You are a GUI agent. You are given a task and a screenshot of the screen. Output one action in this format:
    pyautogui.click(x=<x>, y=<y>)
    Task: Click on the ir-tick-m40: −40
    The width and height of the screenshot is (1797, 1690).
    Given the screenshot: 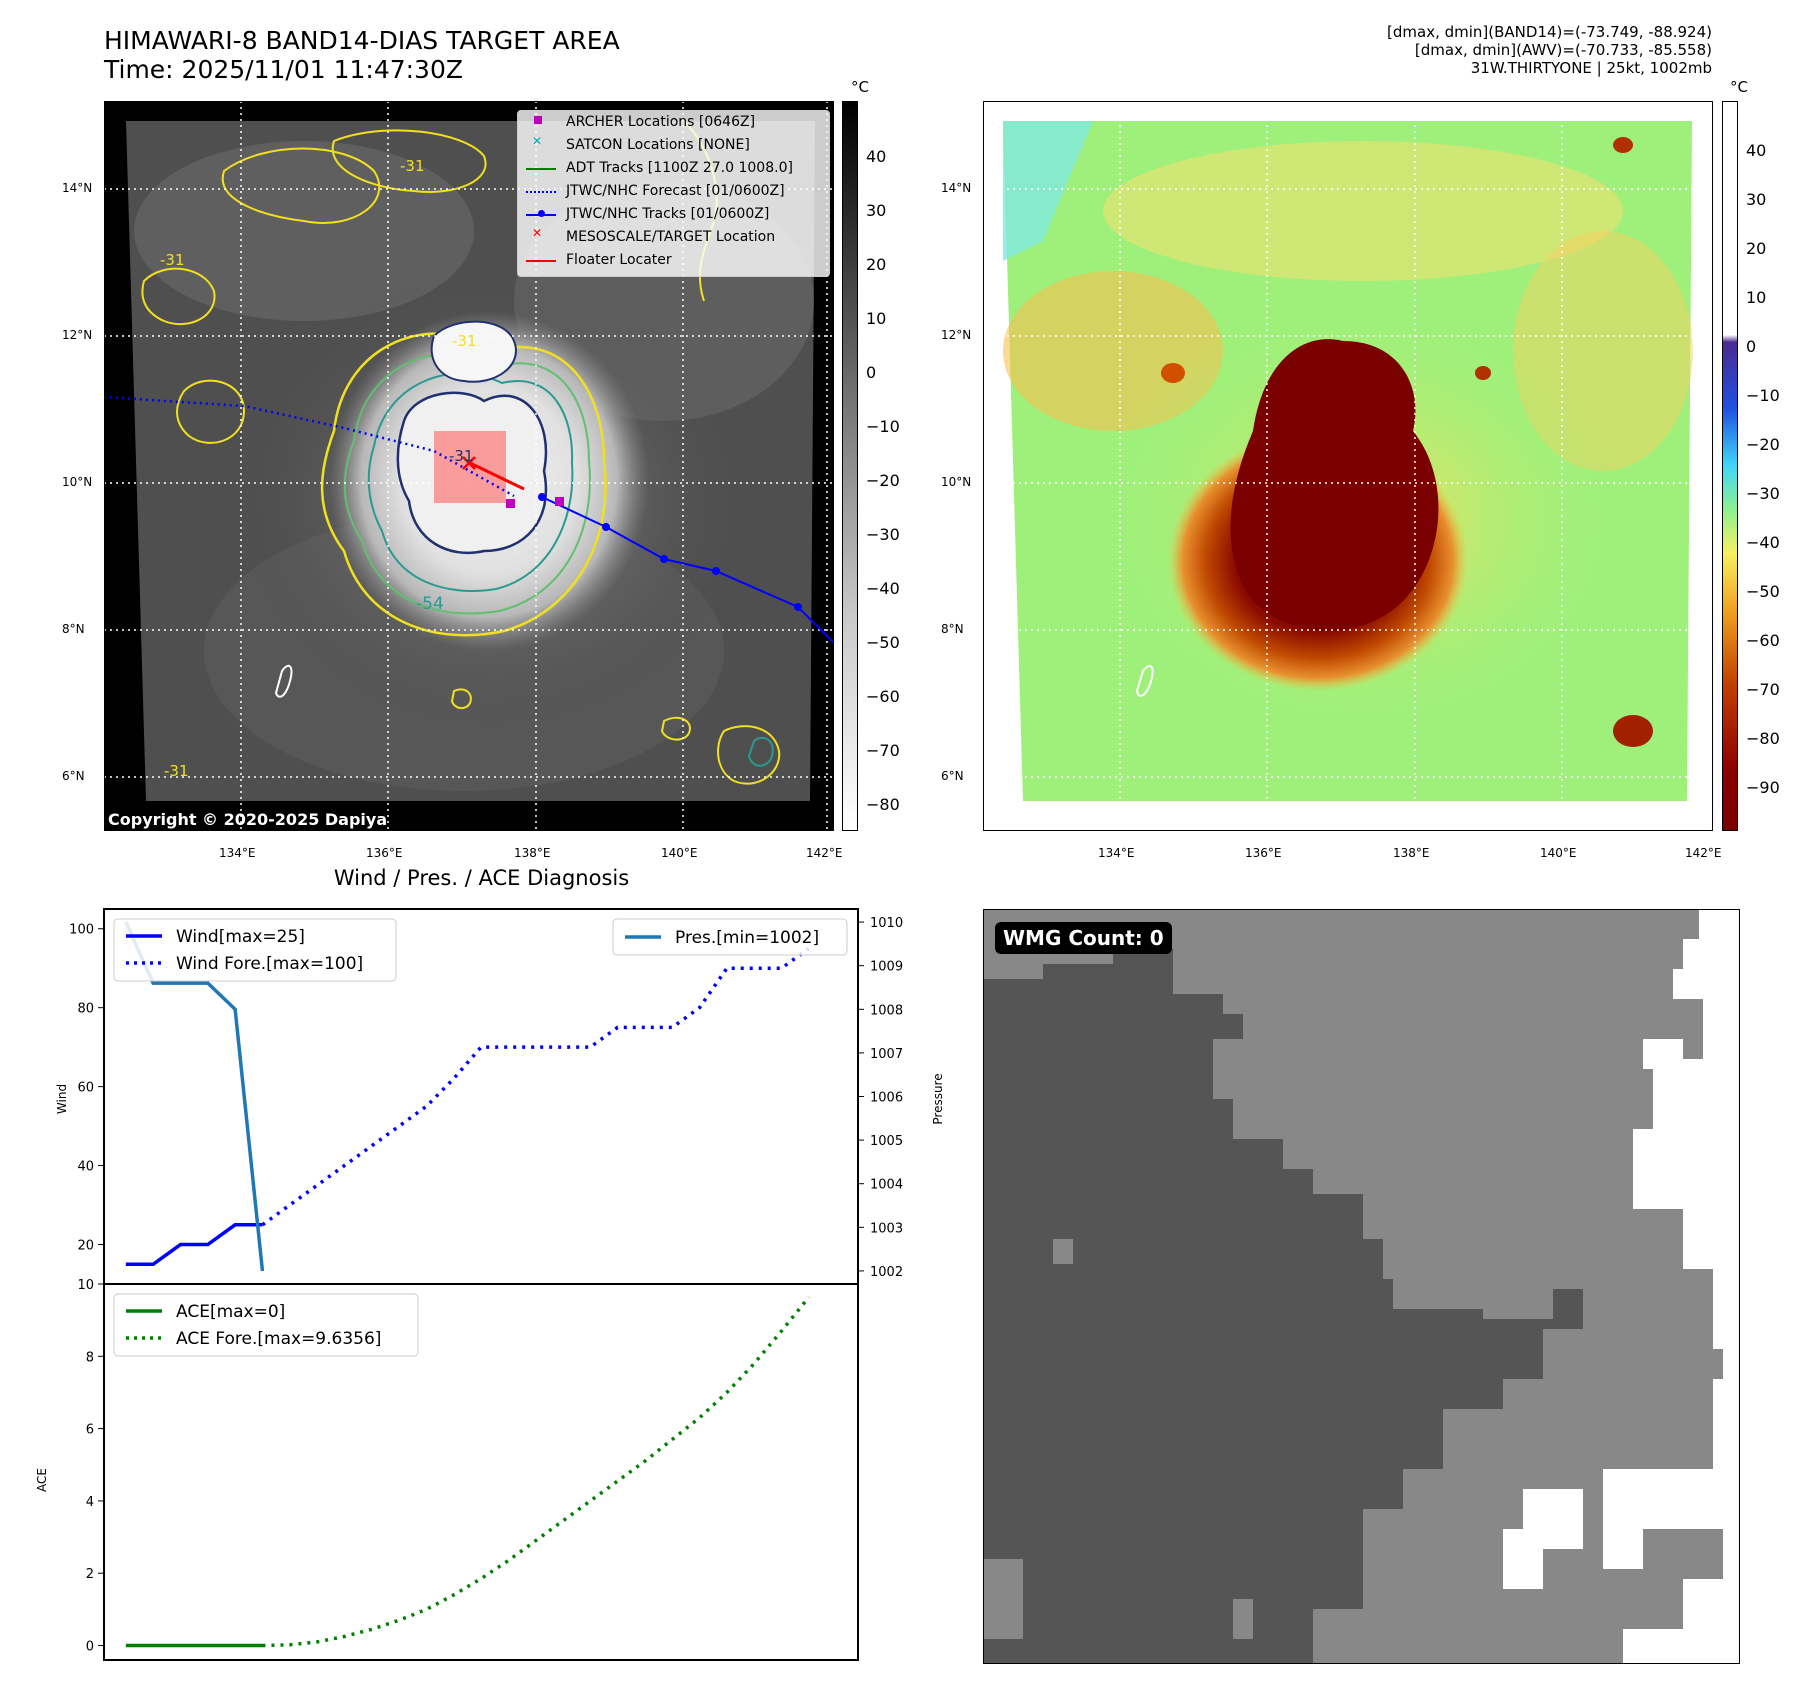 What is the action you would take?
    pyautogui.click(x=883, y=588)
    